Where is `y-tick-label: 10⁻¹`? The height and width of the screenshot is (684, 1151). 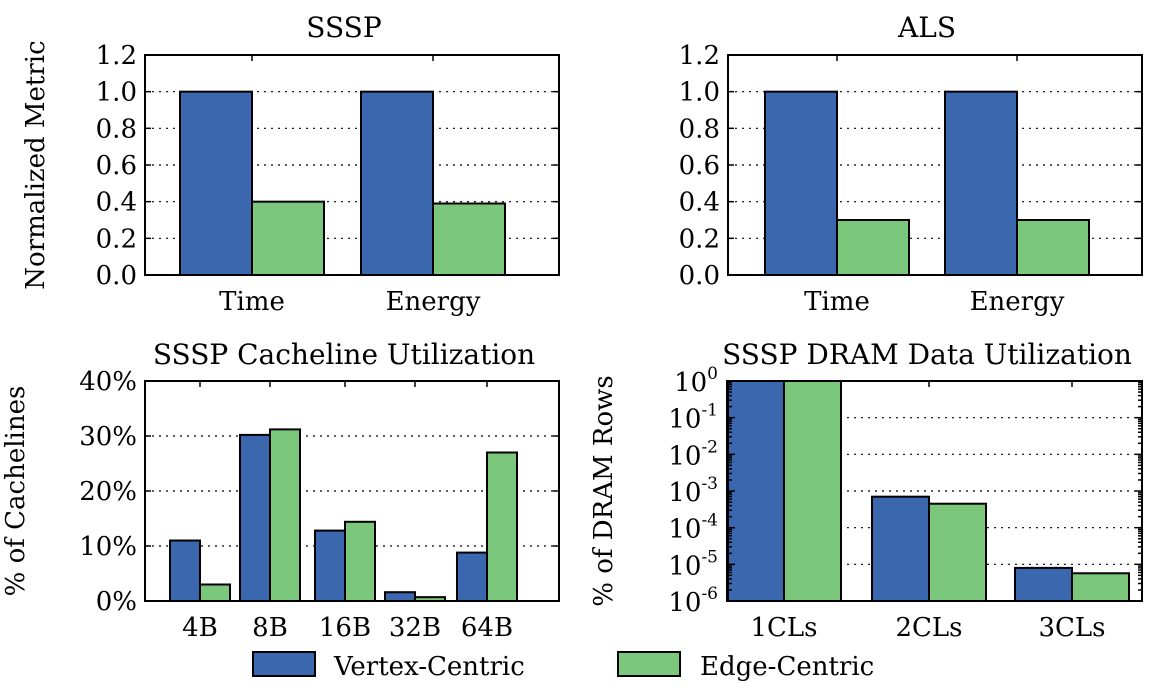 y-tick-label: 10⁻¹ is located at coordinates (693, 418).